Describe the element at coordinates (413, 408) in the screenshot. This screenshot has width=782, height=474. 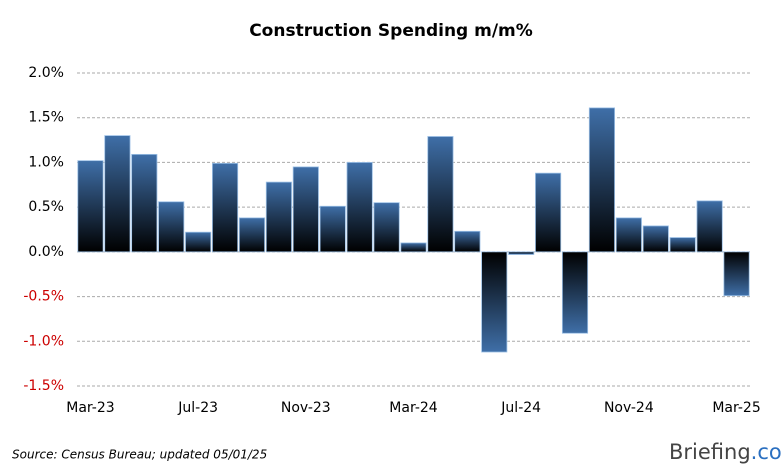
I see `x-tick-label: Mar-24` at that location.